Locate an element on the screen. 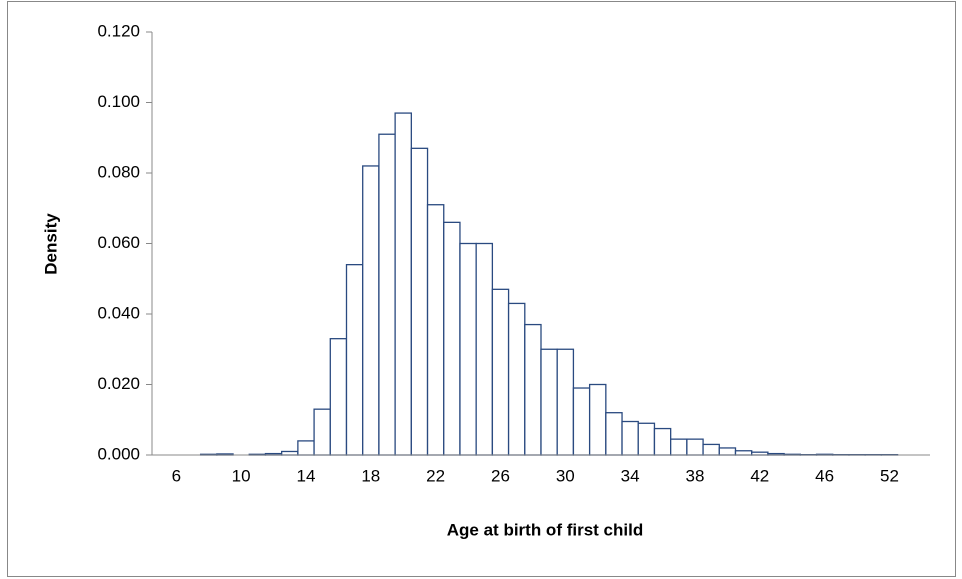  y-tick-label: 0.040 is located at coordinates (118, 312).